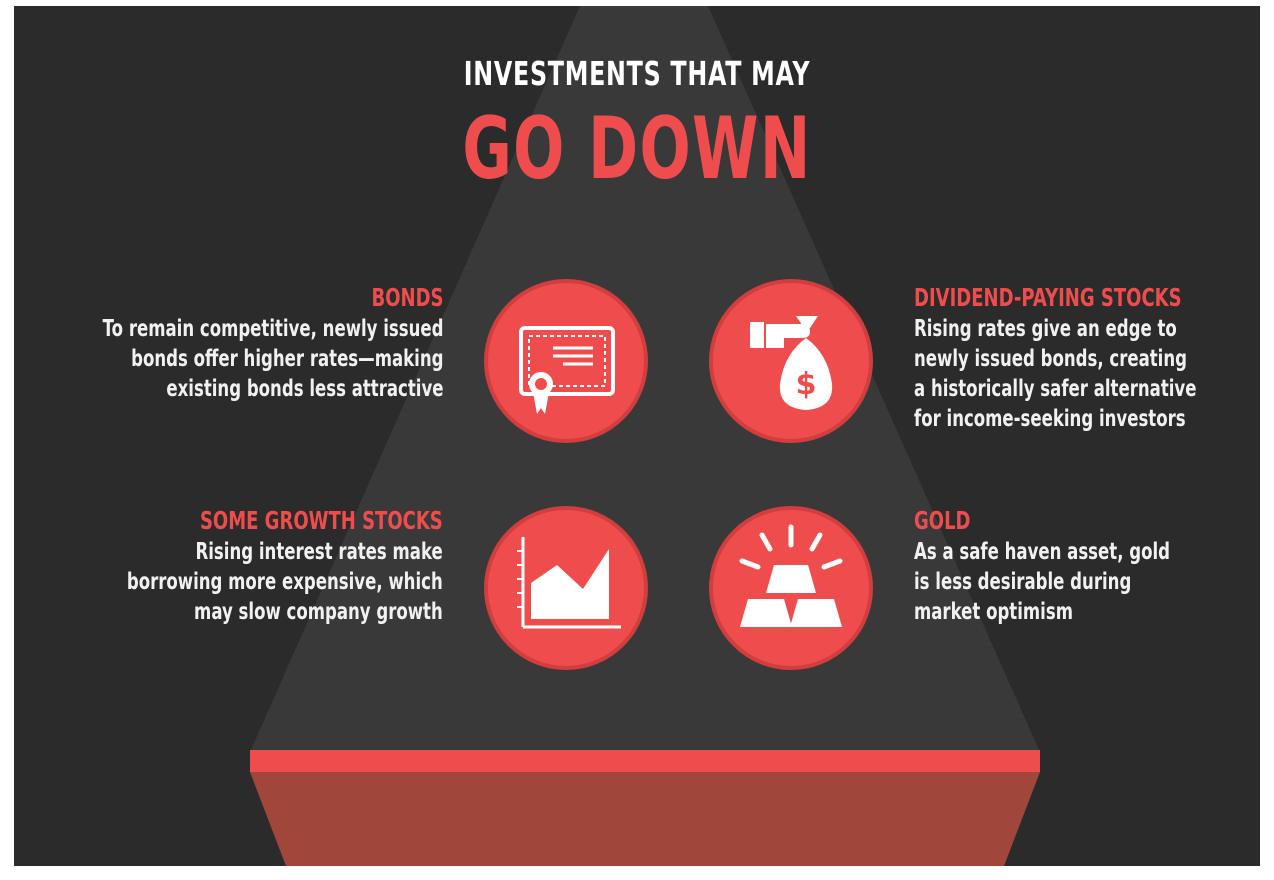 The image size is (1274, 880). Describe the element at coordinates (566, 588) in the screenshot. I see `area-chart-icon` at that location.